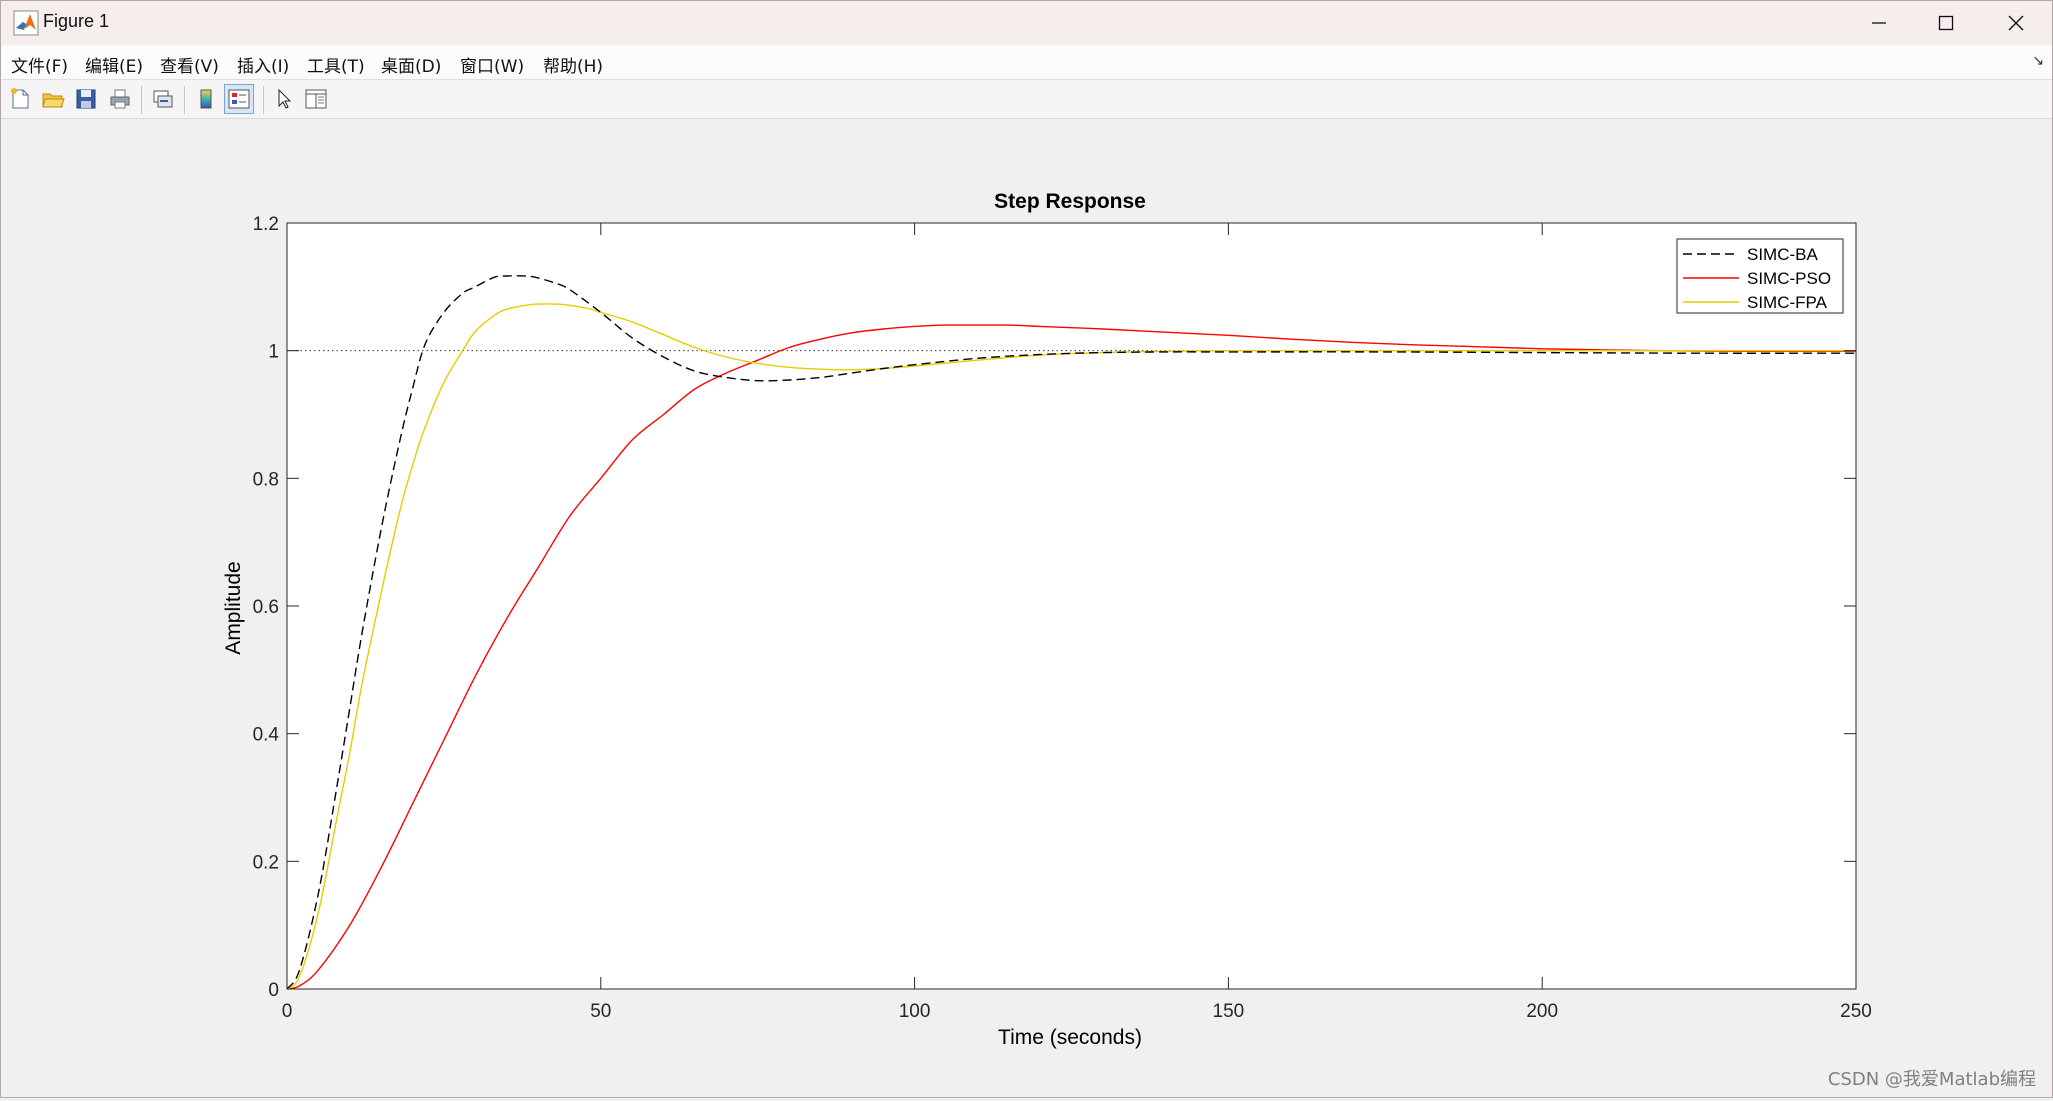  I want to click on edit-plot-button, so click(284, 99).